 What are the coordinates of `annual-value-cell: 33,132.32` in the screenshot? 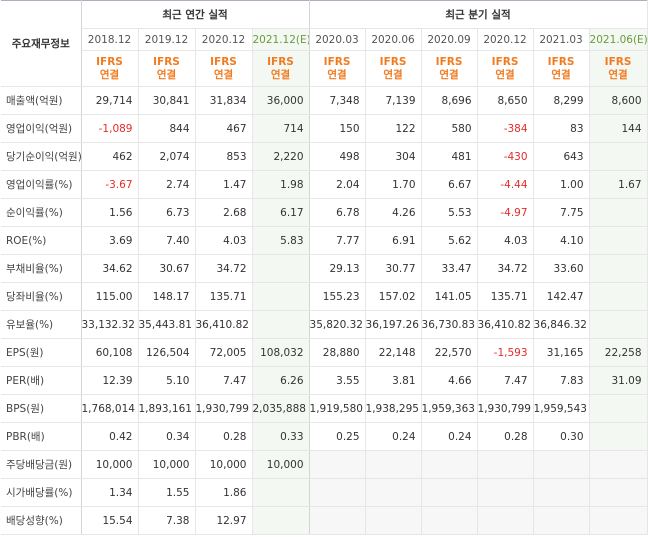 It's located at (110, 324).